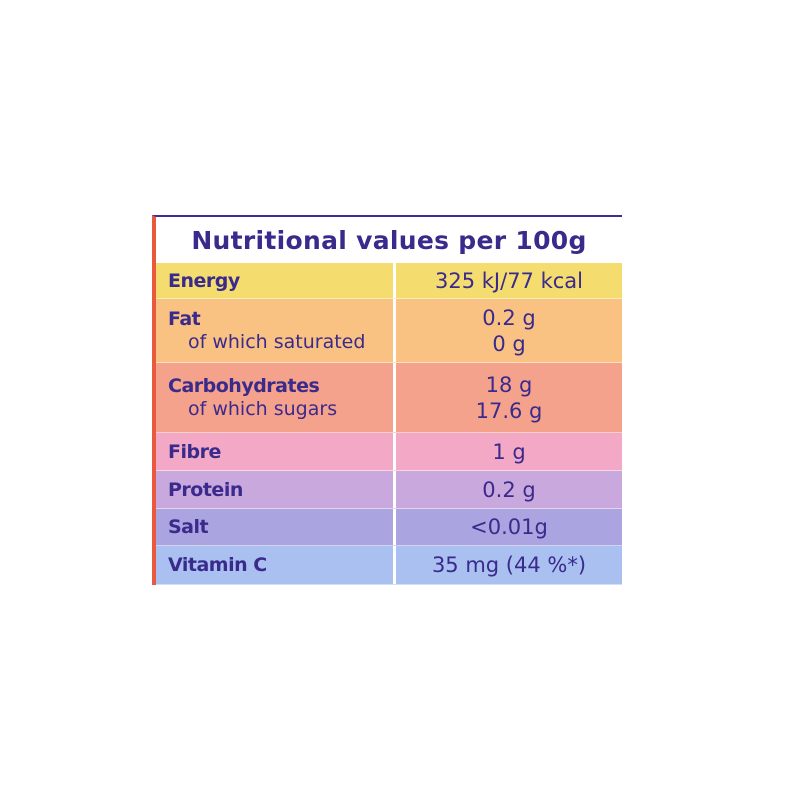  I want to click on nutrient-value: 35 mg (44 %*), so click(509, 565).